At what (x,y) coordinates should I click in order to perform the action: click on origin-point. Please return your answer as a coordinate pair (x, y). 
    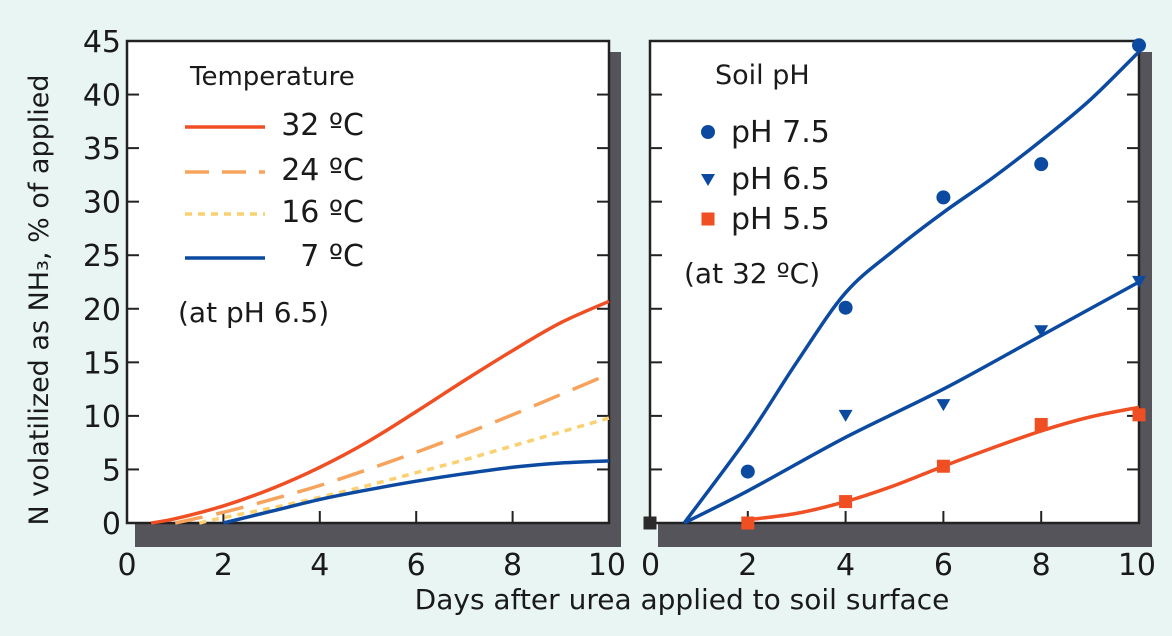
    Looking at the image, I should click on (650, 523).